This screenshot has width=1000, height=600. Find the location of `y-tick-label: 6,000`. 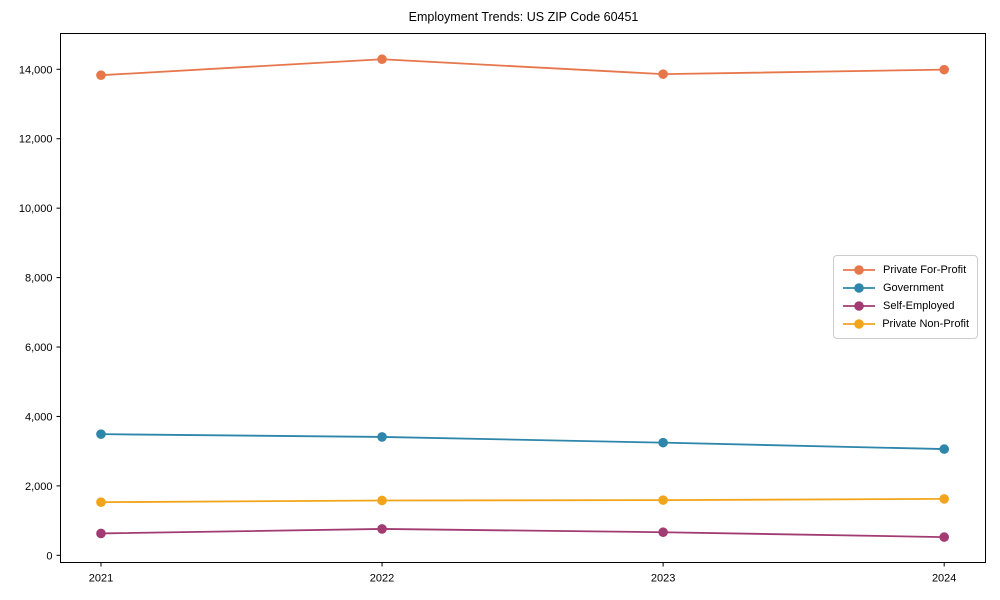

y-tick-label: 6,000 is located at coordinates (39, 348).